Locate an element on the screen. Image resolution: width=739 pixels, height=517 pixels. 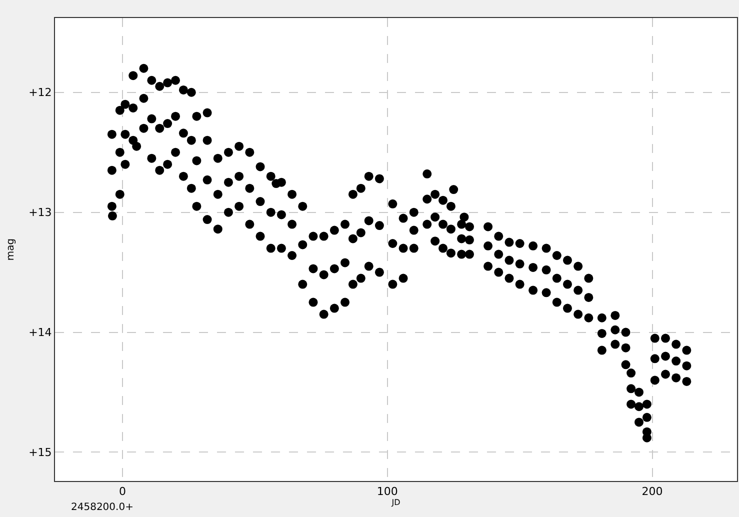
y-tick-label: +14 is located at coordinates (40, 333).